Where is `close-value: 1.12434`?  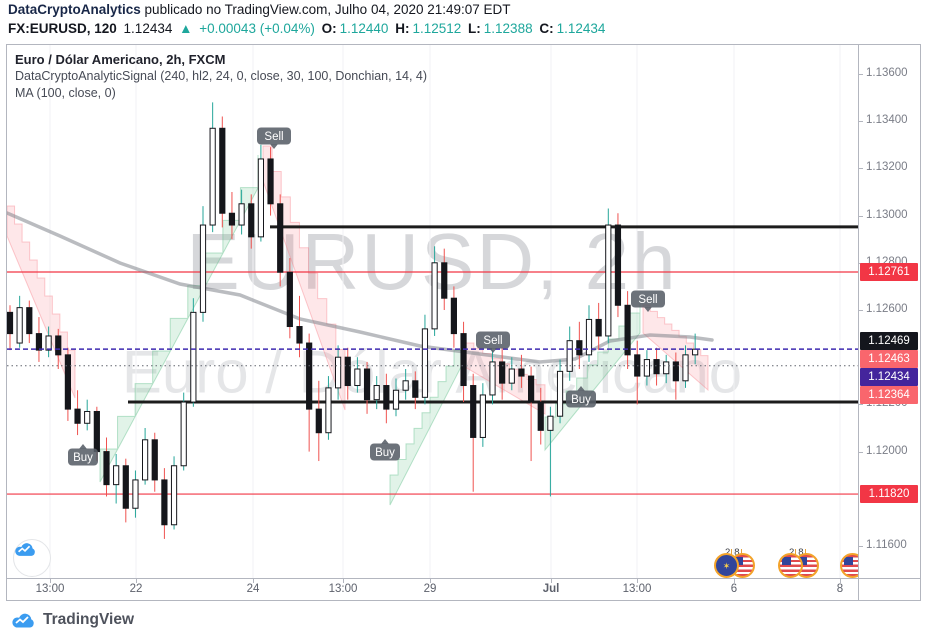 close-value: 1.12434 is located at coordinates (581, 28).